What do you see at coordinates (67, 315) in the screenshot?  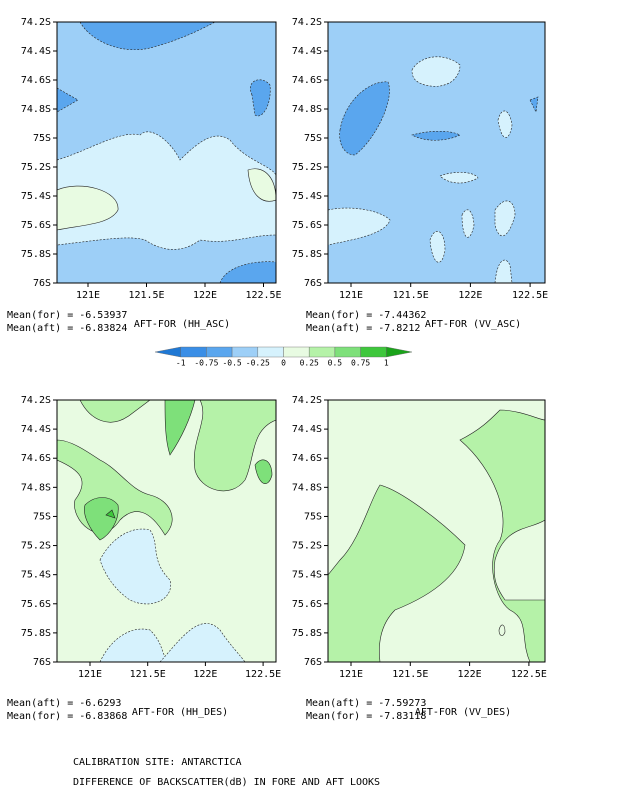 I see `mean-stat: Mean(for) = -6.53937` at bounding box center [67, 315].